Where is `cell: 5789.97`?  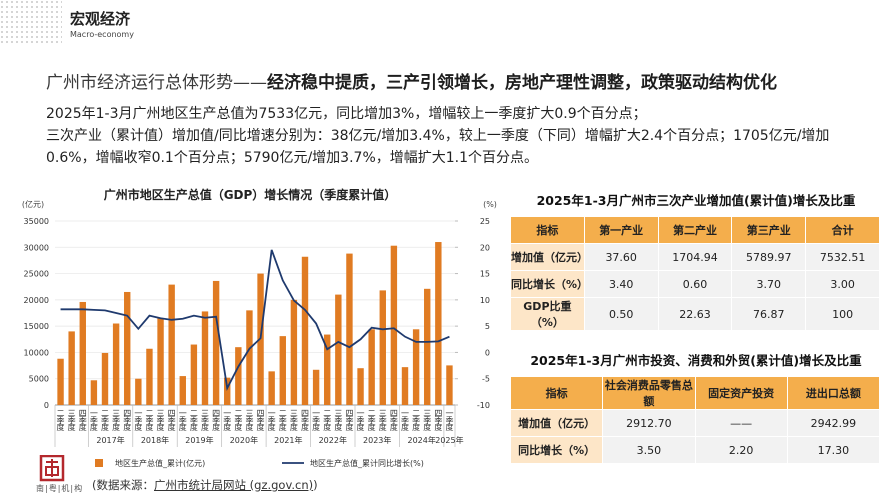 cell: 5789.97 is located at coordinates (769, 257).